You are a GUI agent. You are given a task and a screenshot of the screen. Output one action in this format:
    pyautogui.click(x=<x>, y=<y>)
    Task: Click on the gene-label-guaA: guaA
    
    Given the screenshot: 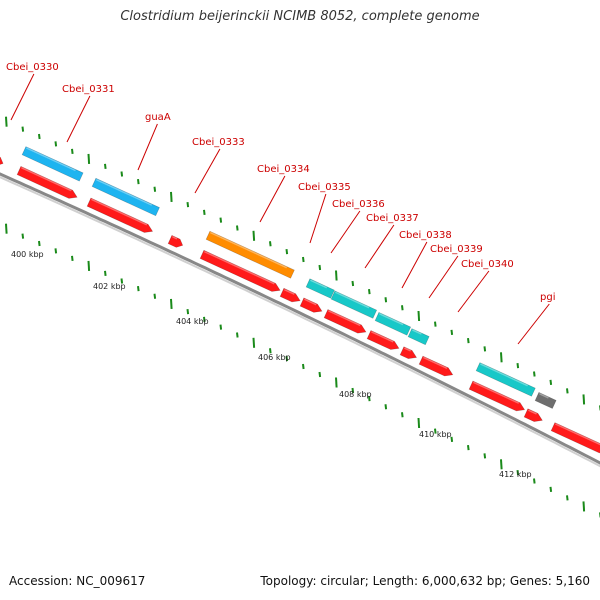 What is the action you would take?
    pyautogui.click(x=154, y=141)
    